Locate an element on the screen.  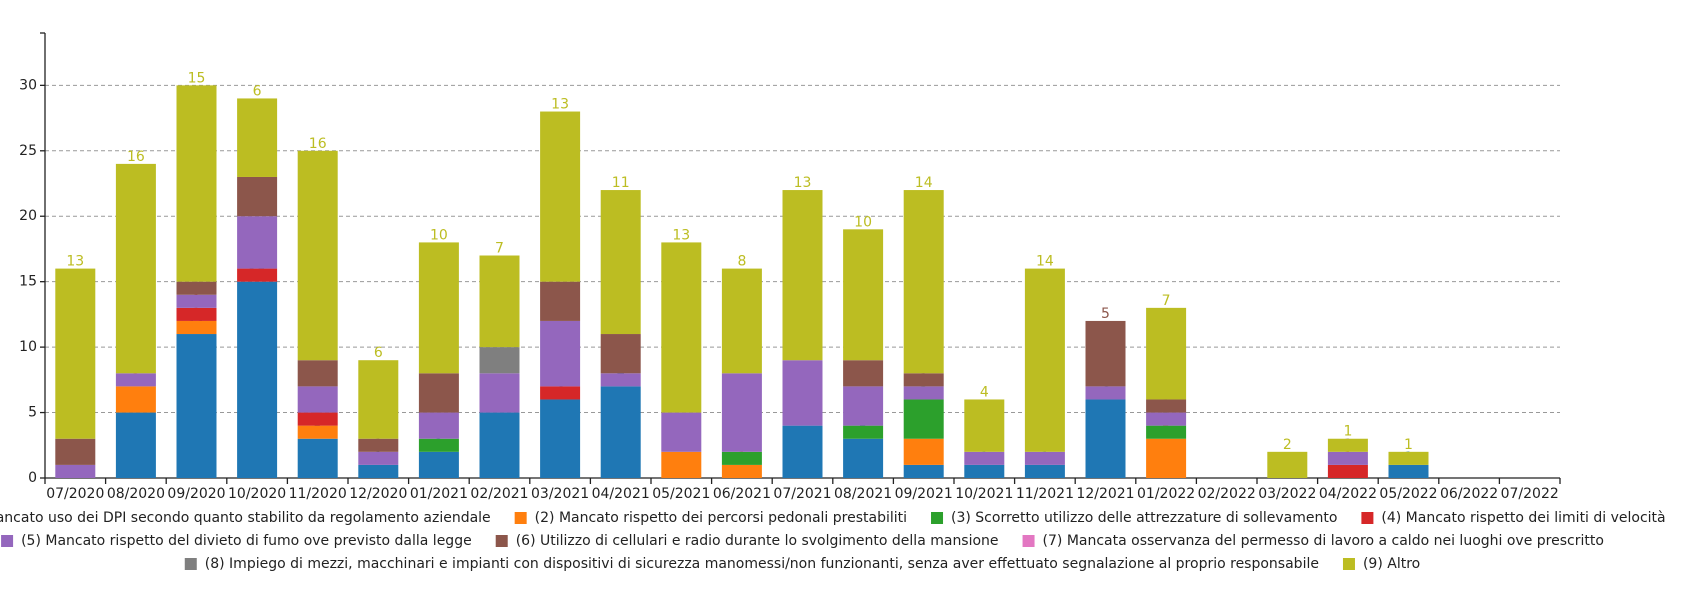
x-tick-label: 05/2021 is located at coordinates (681, 494).